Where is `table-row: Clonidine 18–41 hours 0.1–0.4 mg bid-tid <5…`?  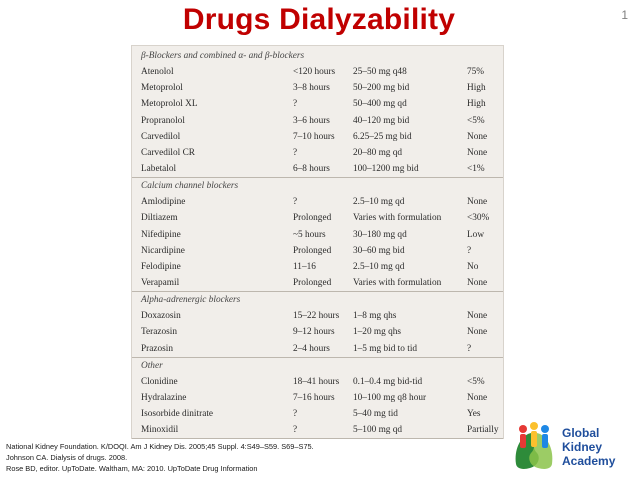
table-row: Clonidine 18–41 hours 0.1–0.4 mg bid-tid <5… is located at coordinates (317, 382).